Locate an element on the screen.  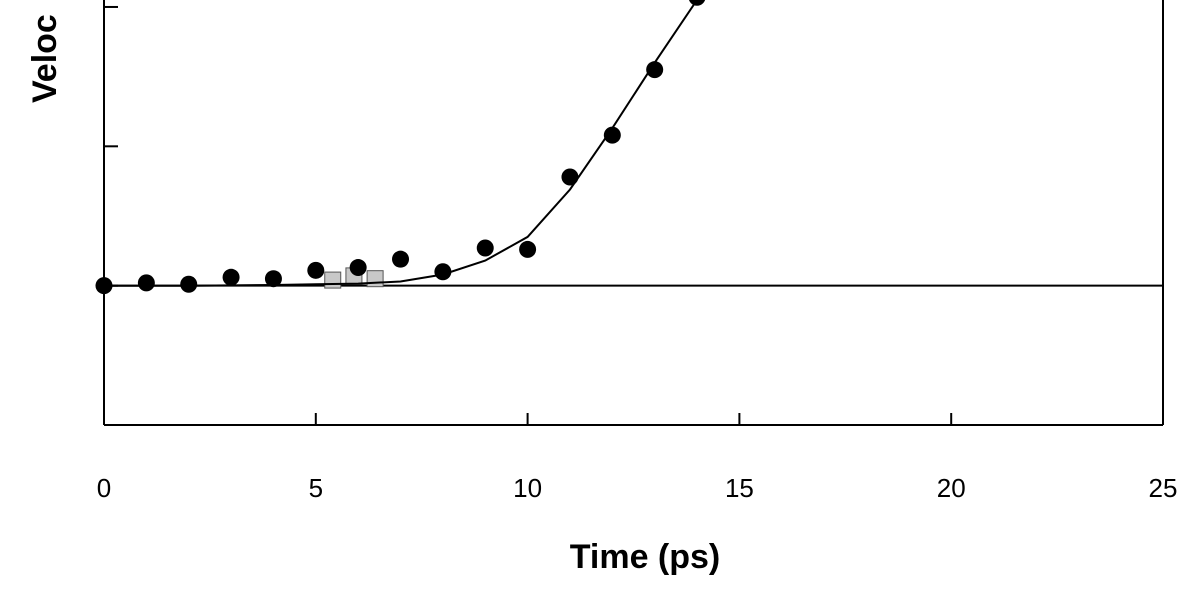
y-ticks is located at coordinates (111, 146).